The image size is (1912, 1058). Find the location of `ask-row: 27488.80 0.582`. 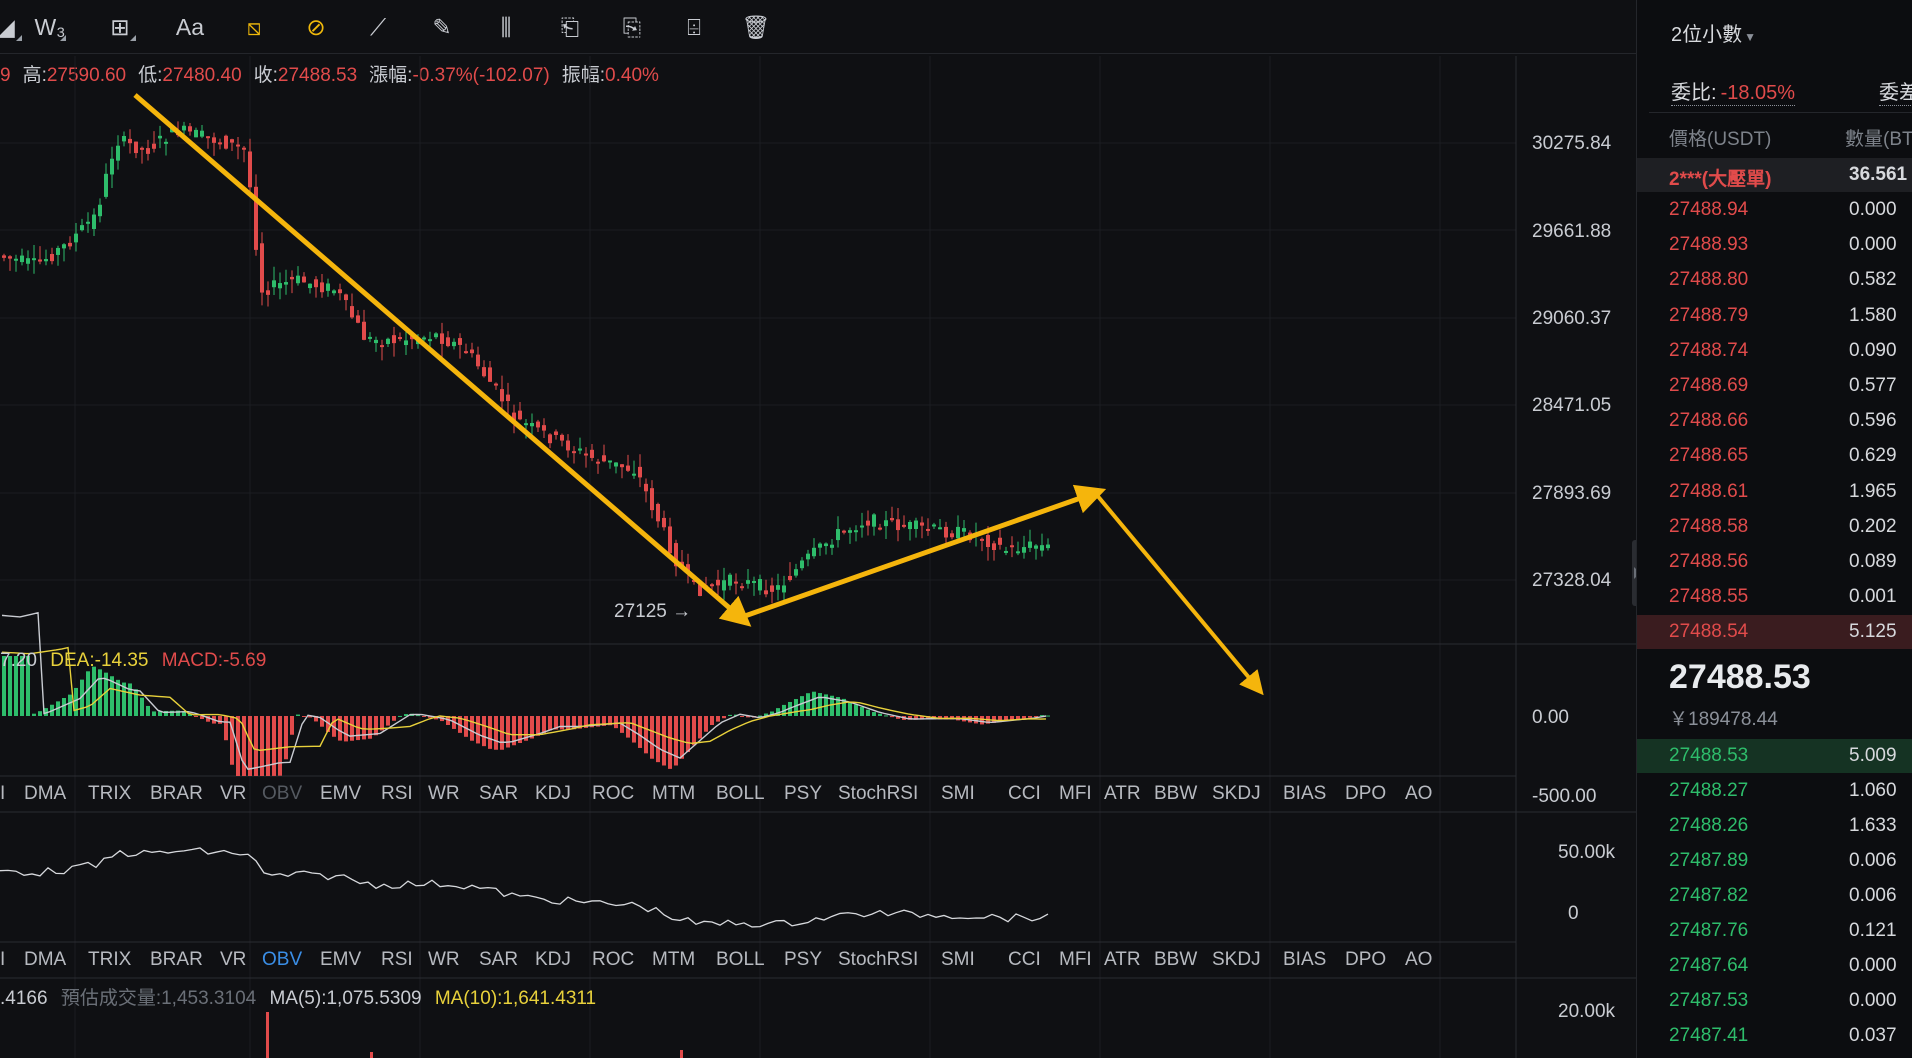

ask-row: 27488.80 0.582 is located at coordinates (1774, 280).